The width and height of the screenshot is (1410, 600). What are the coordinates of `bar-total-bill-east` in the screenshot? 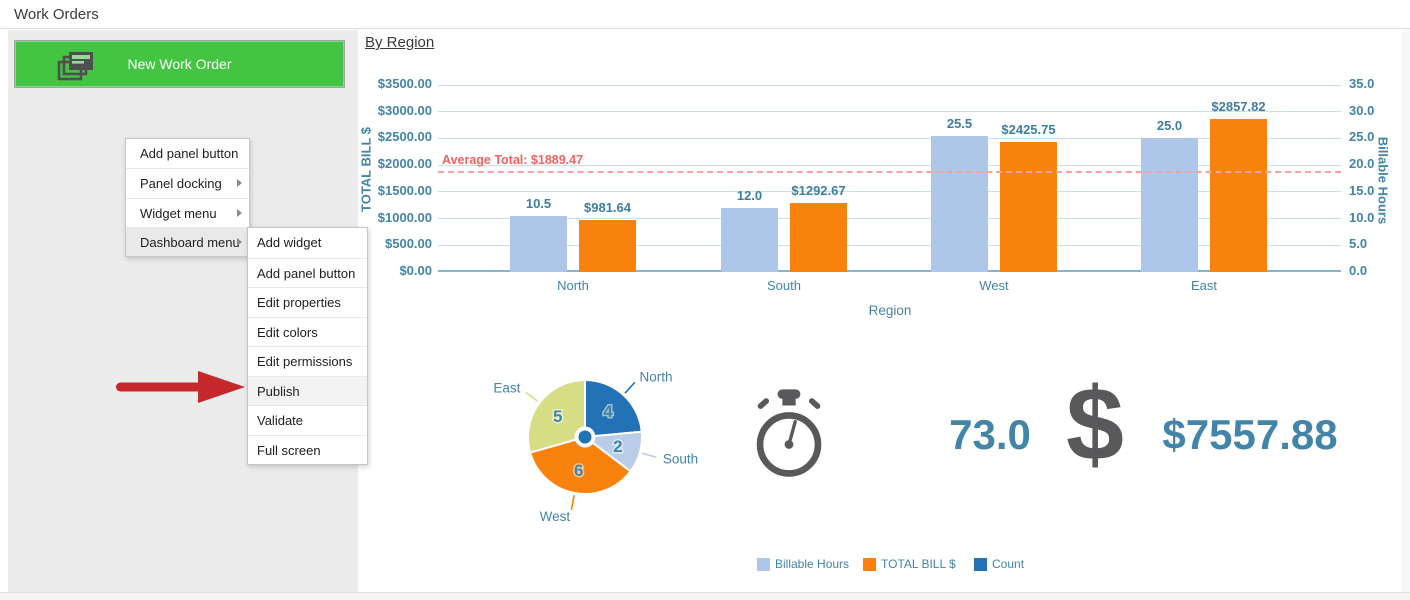 It's located at (1238, 195).